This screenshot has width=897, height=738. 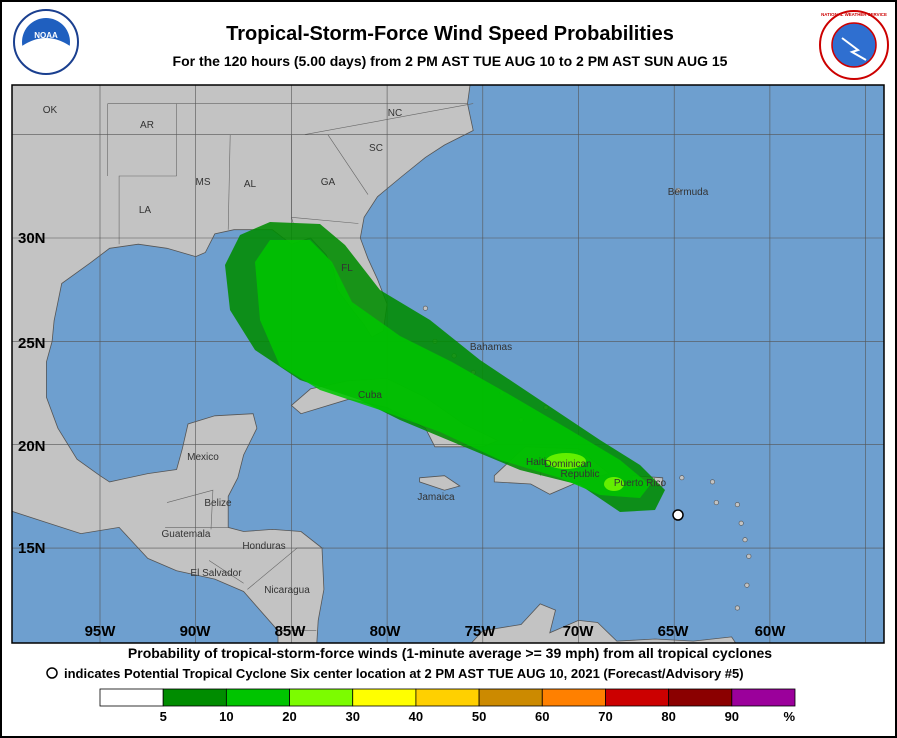 What do you see at coordinates (218, 503) in the screenshot?
I see `place-label: Belize` at bounding box center [218, 503].